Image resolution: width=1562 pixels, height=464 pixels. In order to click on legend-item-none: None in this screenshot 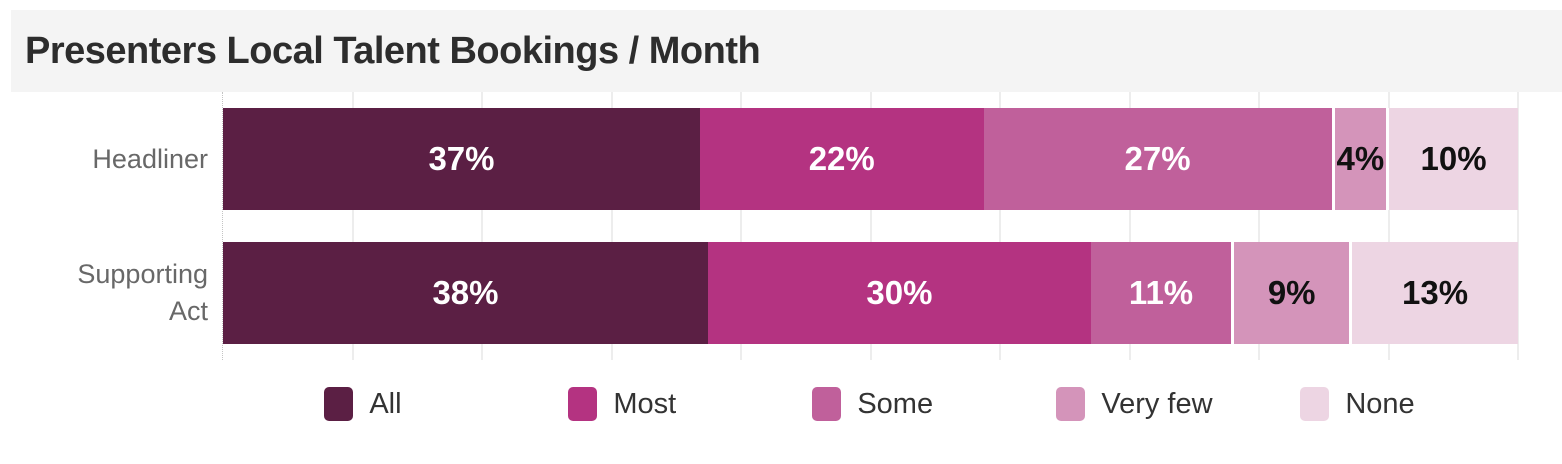, I will do `click(1357, 404)`.